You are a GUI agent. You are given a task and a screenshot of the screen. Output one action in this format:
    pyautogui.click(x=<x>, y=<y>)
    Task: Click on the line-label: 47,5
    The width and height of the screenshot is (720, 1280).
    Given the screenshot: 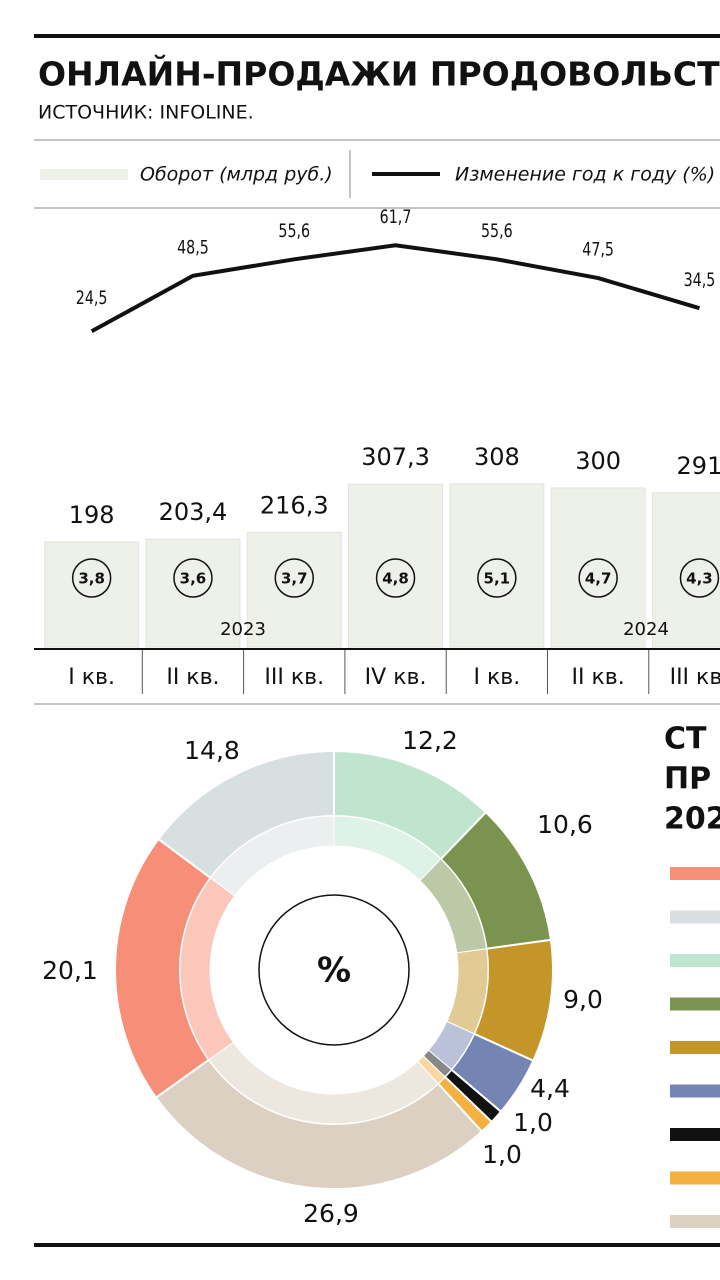 What is the action you would take?
    pyautogui.click(x=598, y=249)
    